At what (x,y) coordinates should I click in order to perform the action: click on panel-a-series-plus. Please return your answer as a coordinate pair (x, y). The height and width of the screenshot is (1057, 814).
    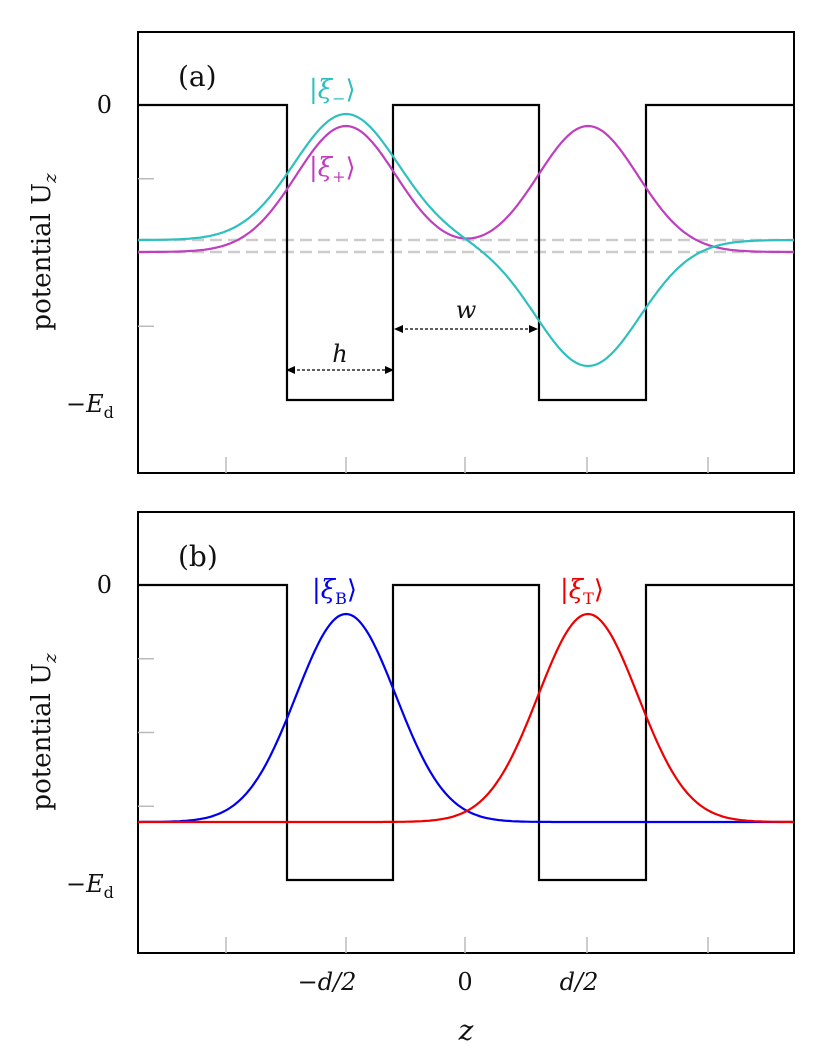
    Looking at the image, I should click on (466, 189).